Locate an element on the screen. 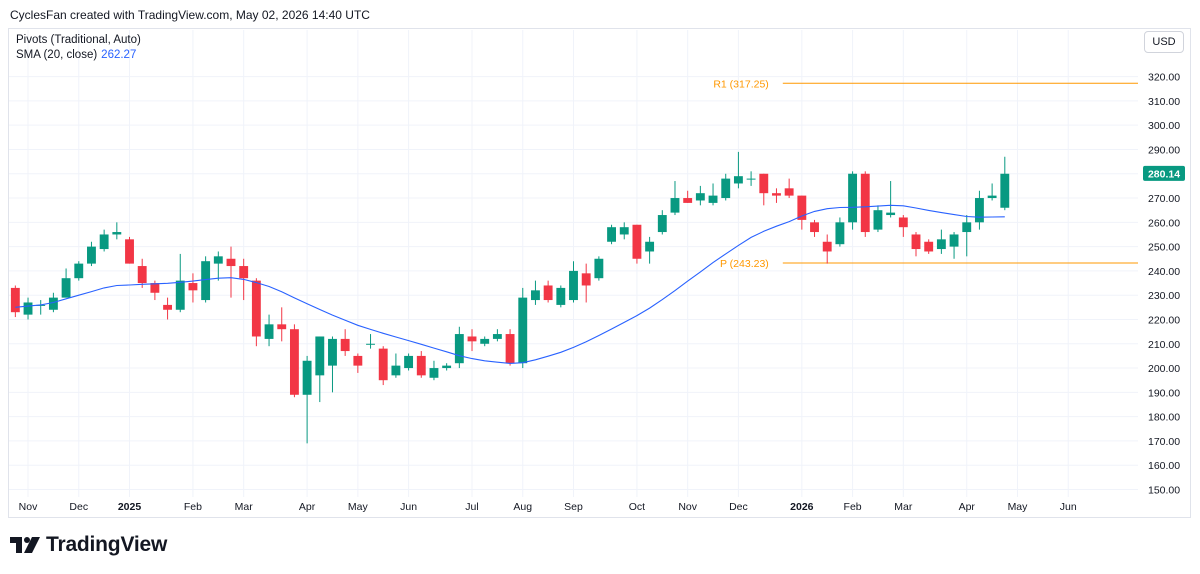  x-tick-label: Oct is located at coordinates (637, 507).